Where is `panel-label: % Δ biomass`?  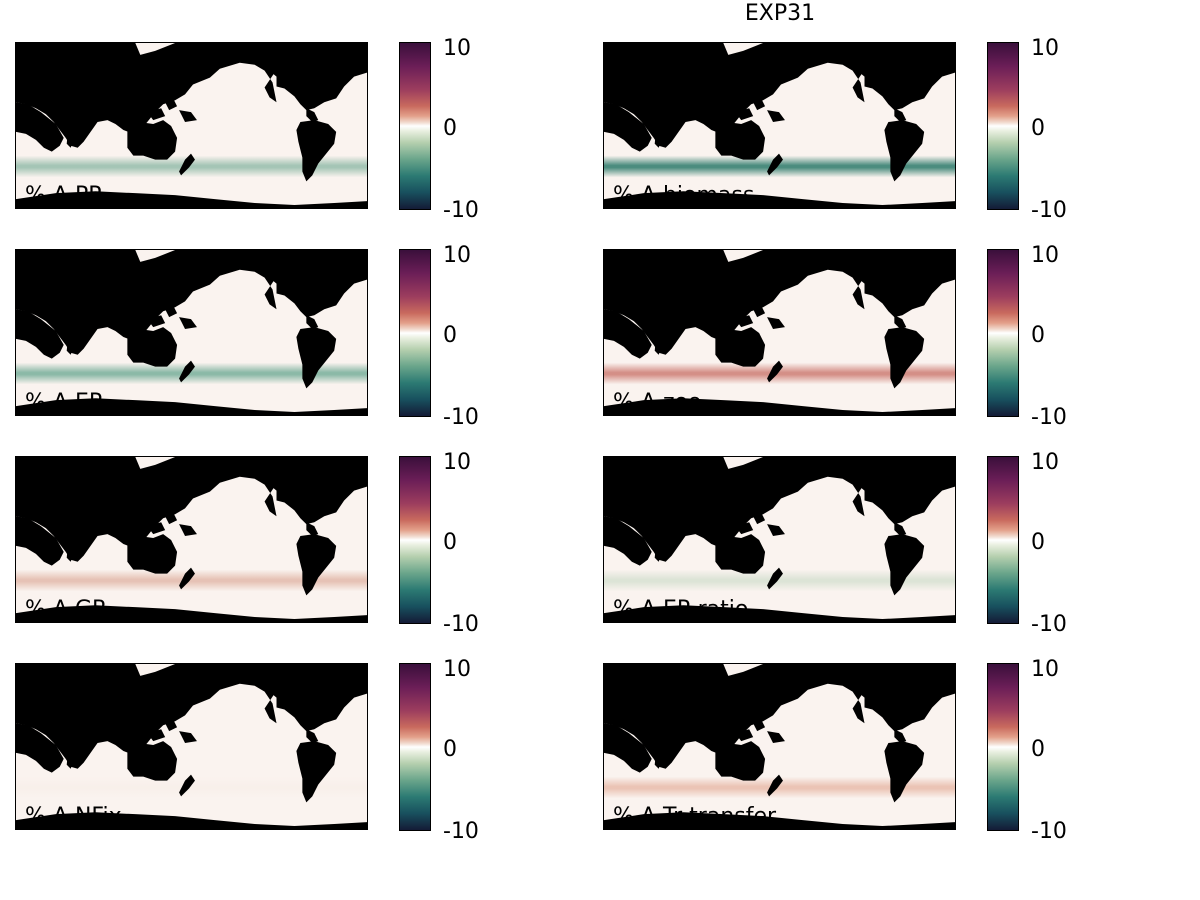 panel-label: % Δ biomass is located at coordinates (684, 195).